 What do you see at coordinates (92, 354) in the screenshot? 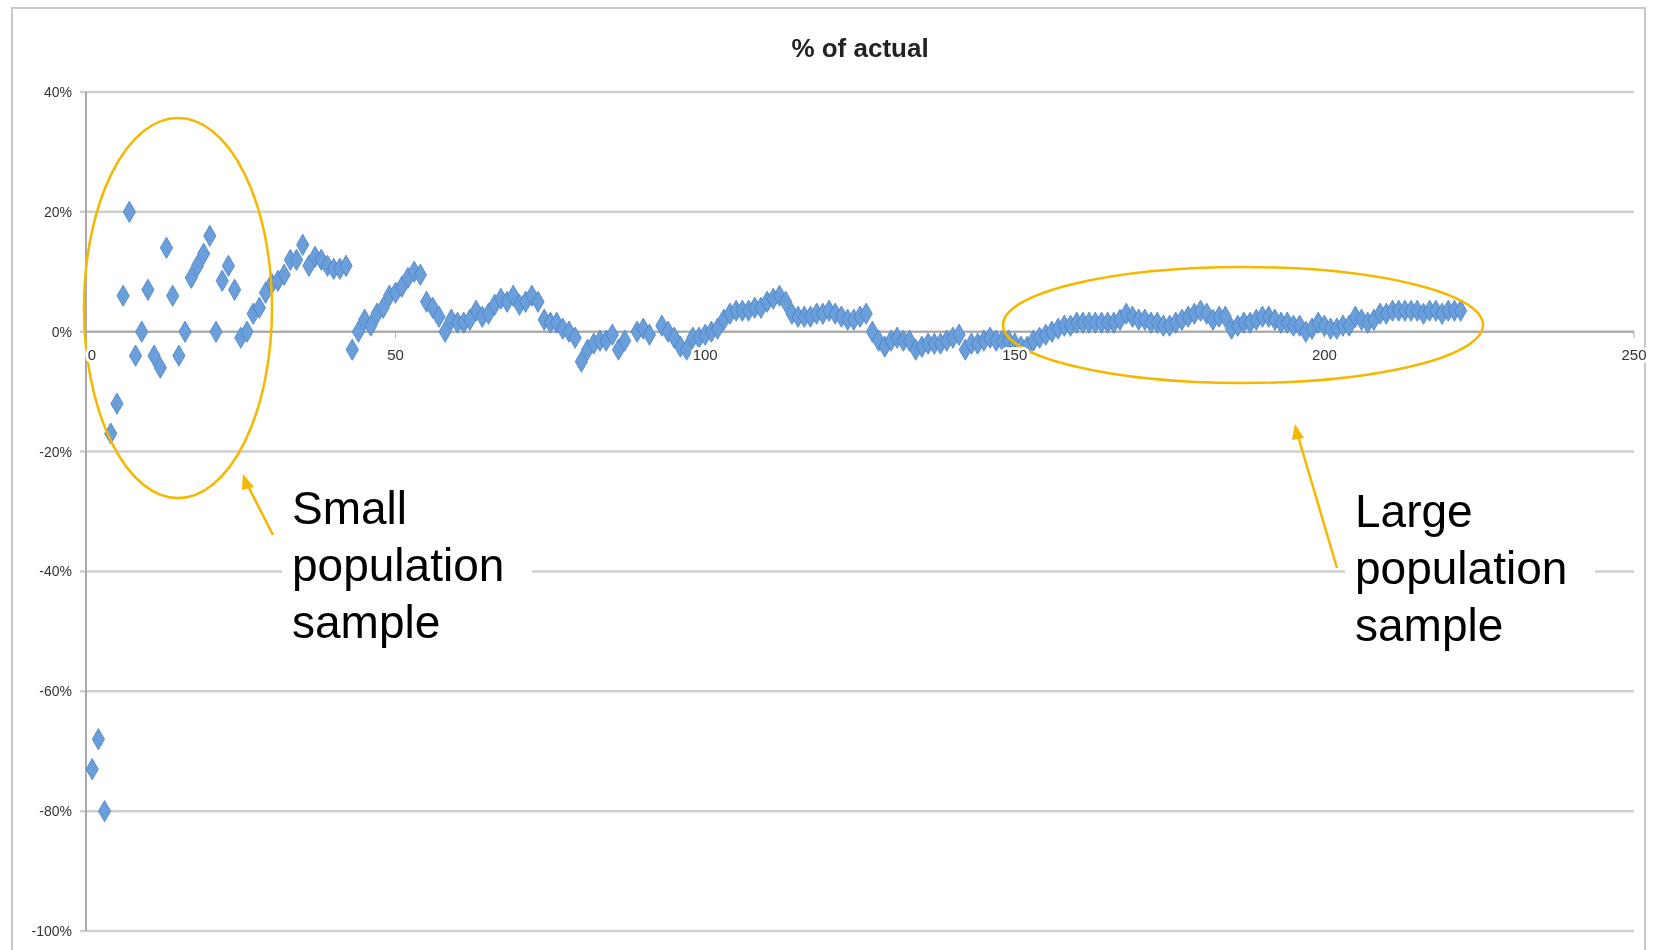
I see `x-tick-label: 0` at bounding box center [92, 354].